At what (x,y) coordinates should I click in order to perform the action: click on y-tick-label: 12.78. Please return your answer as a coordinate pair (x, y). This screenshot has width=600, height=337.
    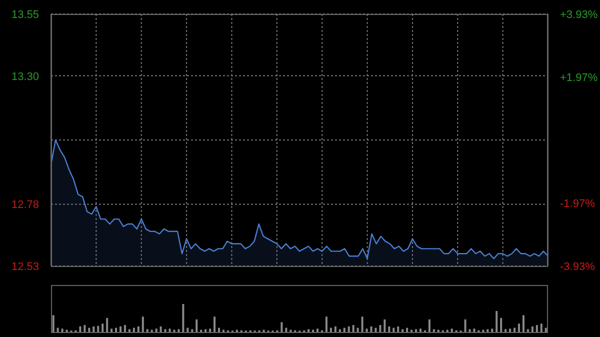
    Looking at the image, I should click on (25, 205).